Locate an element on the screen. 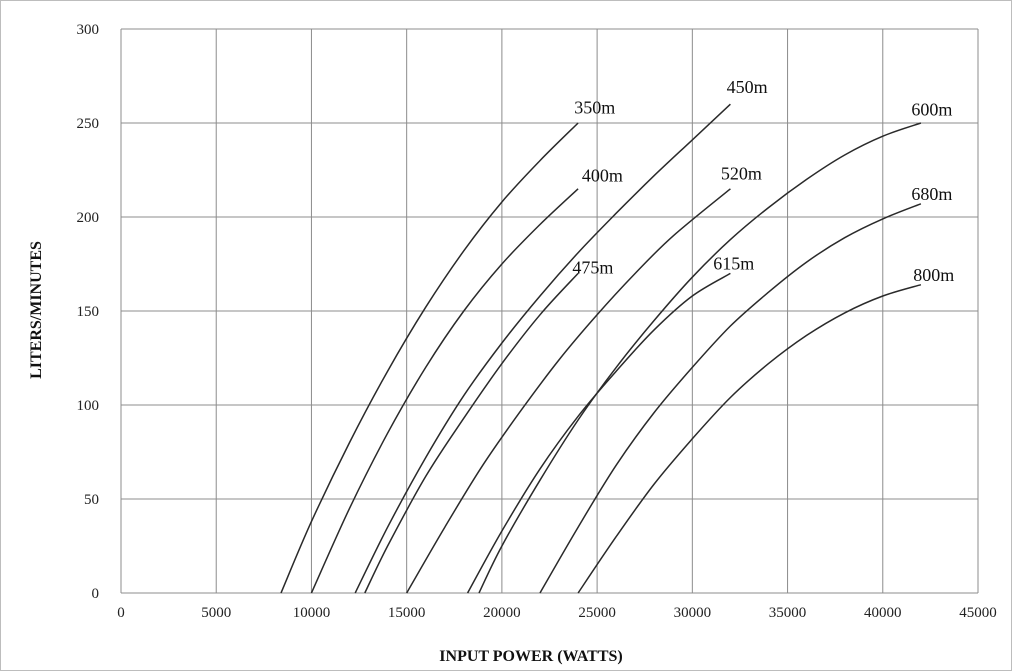 Image resolution: width=1012 pixels, height=671 pixels. x-tick-label: 45000 is located at coordinates (978, 613).